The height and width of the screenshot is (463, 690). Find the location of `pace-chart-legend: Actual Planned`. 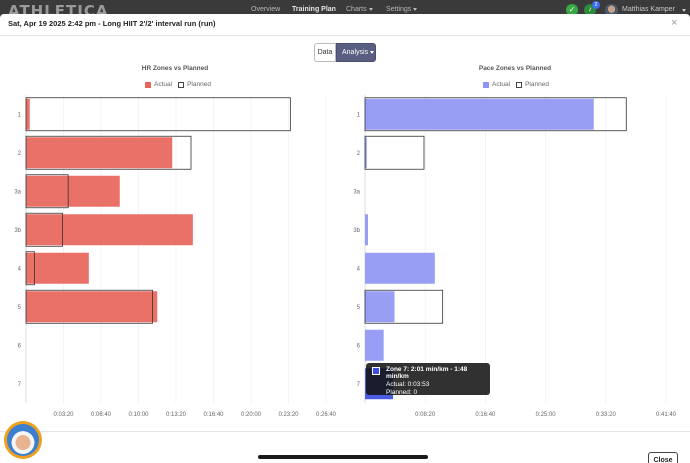

pace-chart-legend: Actual Planned is located at coordinates (516, 84).